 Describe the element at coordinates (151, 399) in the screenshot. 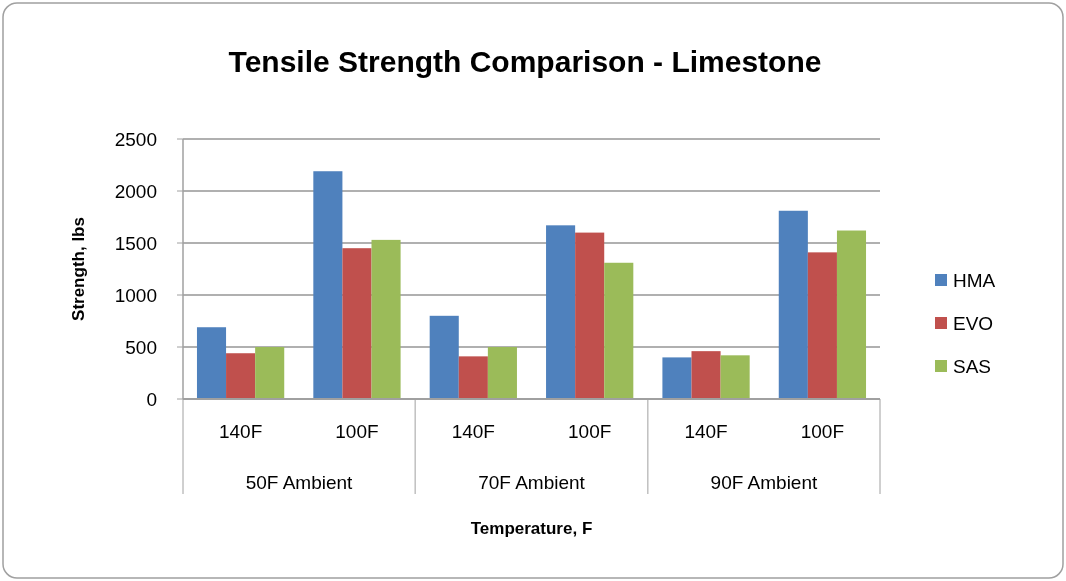

I see `y-tick-label: 0` at that location.